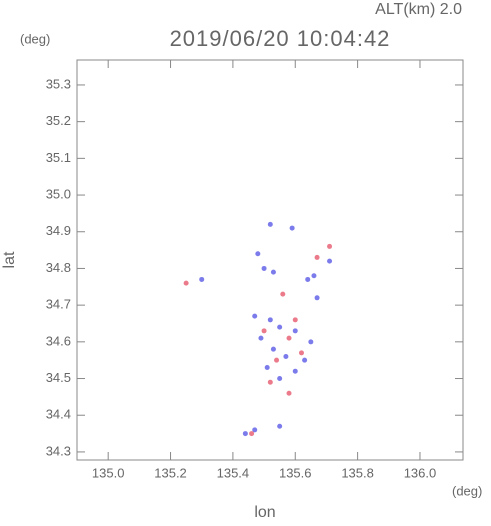 Image resolution: width=491 pixels, height=526 pixels. I want to click on x-tick-label: 135.0, so click(108, 472).